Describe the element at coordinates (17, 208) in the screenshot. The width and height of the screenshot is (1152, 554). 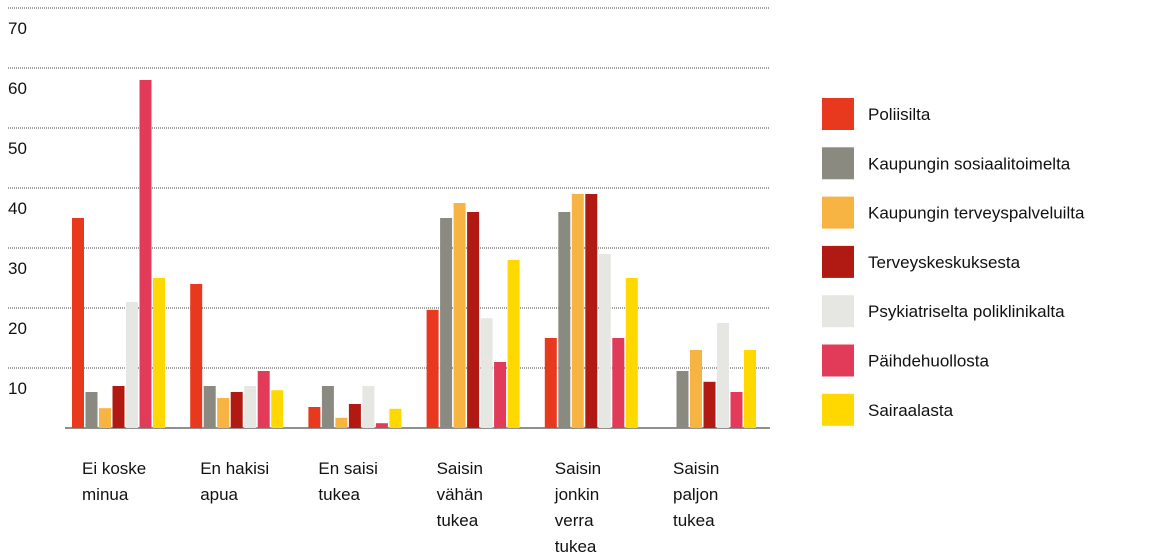
I see `y-tick-label: 40` at that location.